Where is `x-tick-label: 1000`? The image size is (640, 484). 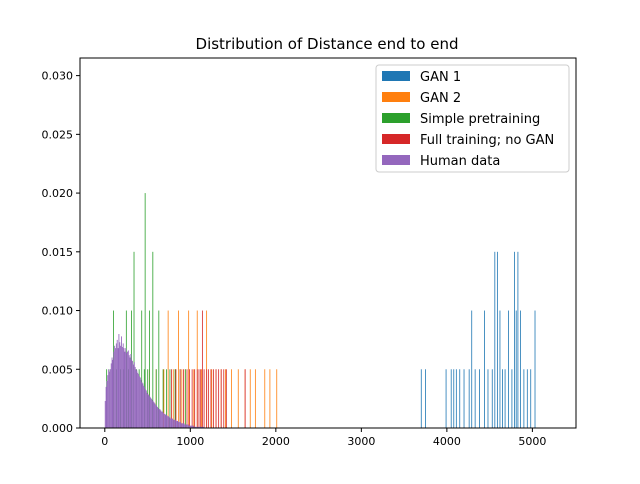 x-tick-label: 1000 is located at coordinates (190, 441).